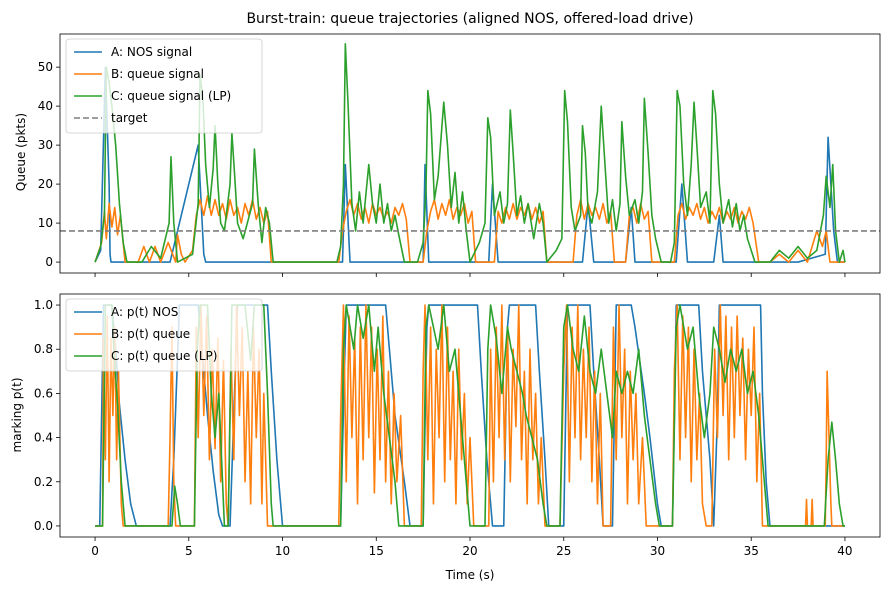  I want to click on y-tick-label: 50, so click(45, 67).